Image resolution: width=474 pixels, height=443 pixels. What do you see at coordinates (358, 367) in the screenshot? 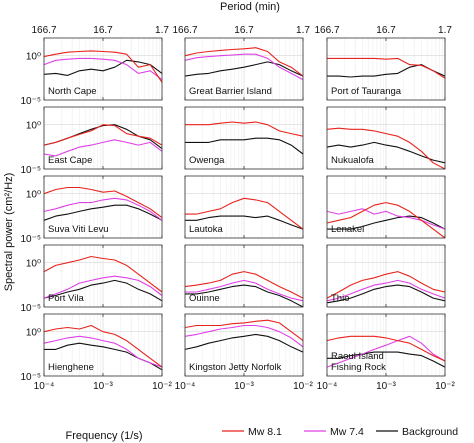
I see `station-label: Fishing Rock` at bounding box center [358, 367].